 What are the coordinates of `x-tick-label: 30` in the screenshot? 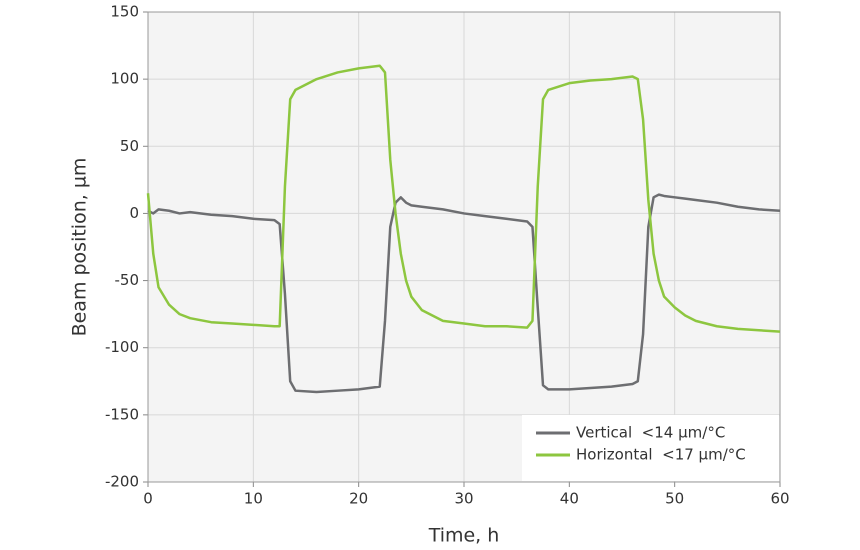 It's located at (463, 499).